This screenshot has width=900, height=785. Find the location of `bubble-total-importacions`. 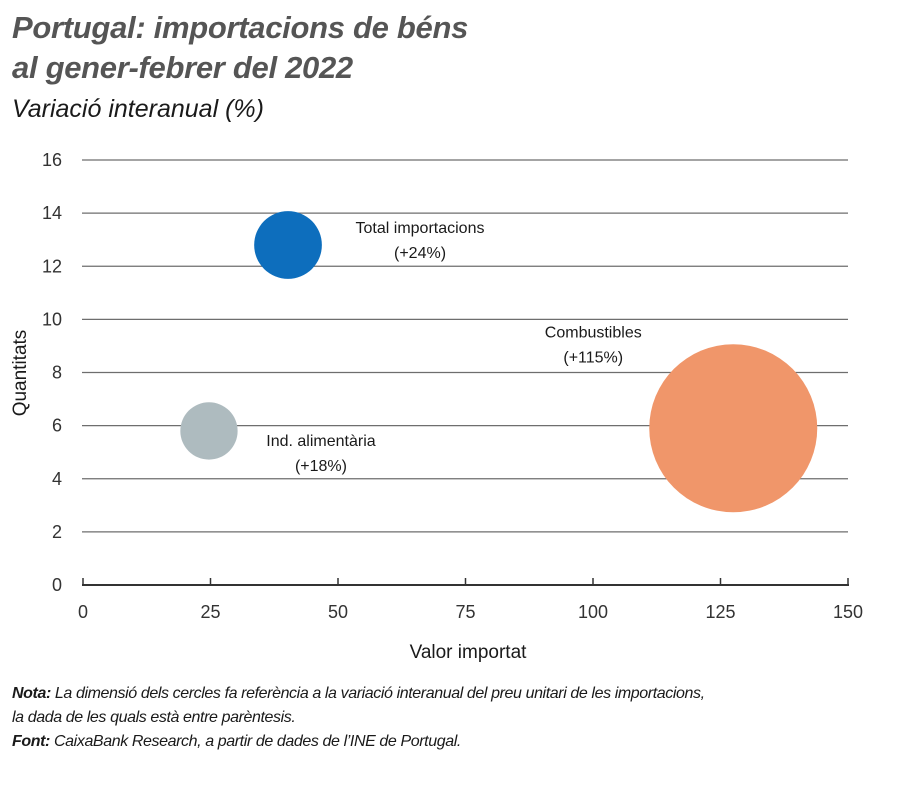

bubble-total-importacions is located at coordinates (288, 245).